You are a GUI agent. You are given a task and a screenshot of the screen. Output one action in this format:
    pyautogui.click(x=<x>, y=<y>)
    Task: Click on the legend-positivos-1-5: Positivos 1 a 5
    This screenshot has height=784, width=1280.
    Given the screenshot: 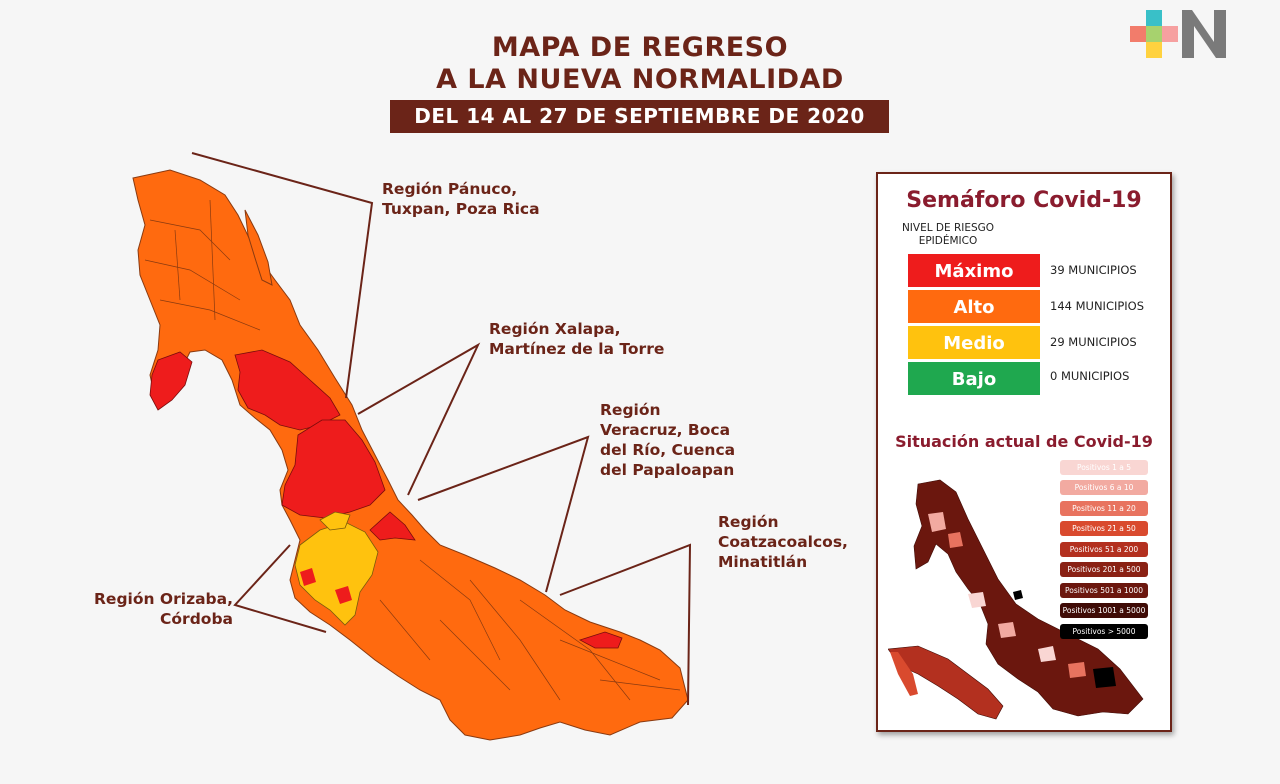 What is the action you would take?
    pyautogui.click(x=1104, y=467)
    